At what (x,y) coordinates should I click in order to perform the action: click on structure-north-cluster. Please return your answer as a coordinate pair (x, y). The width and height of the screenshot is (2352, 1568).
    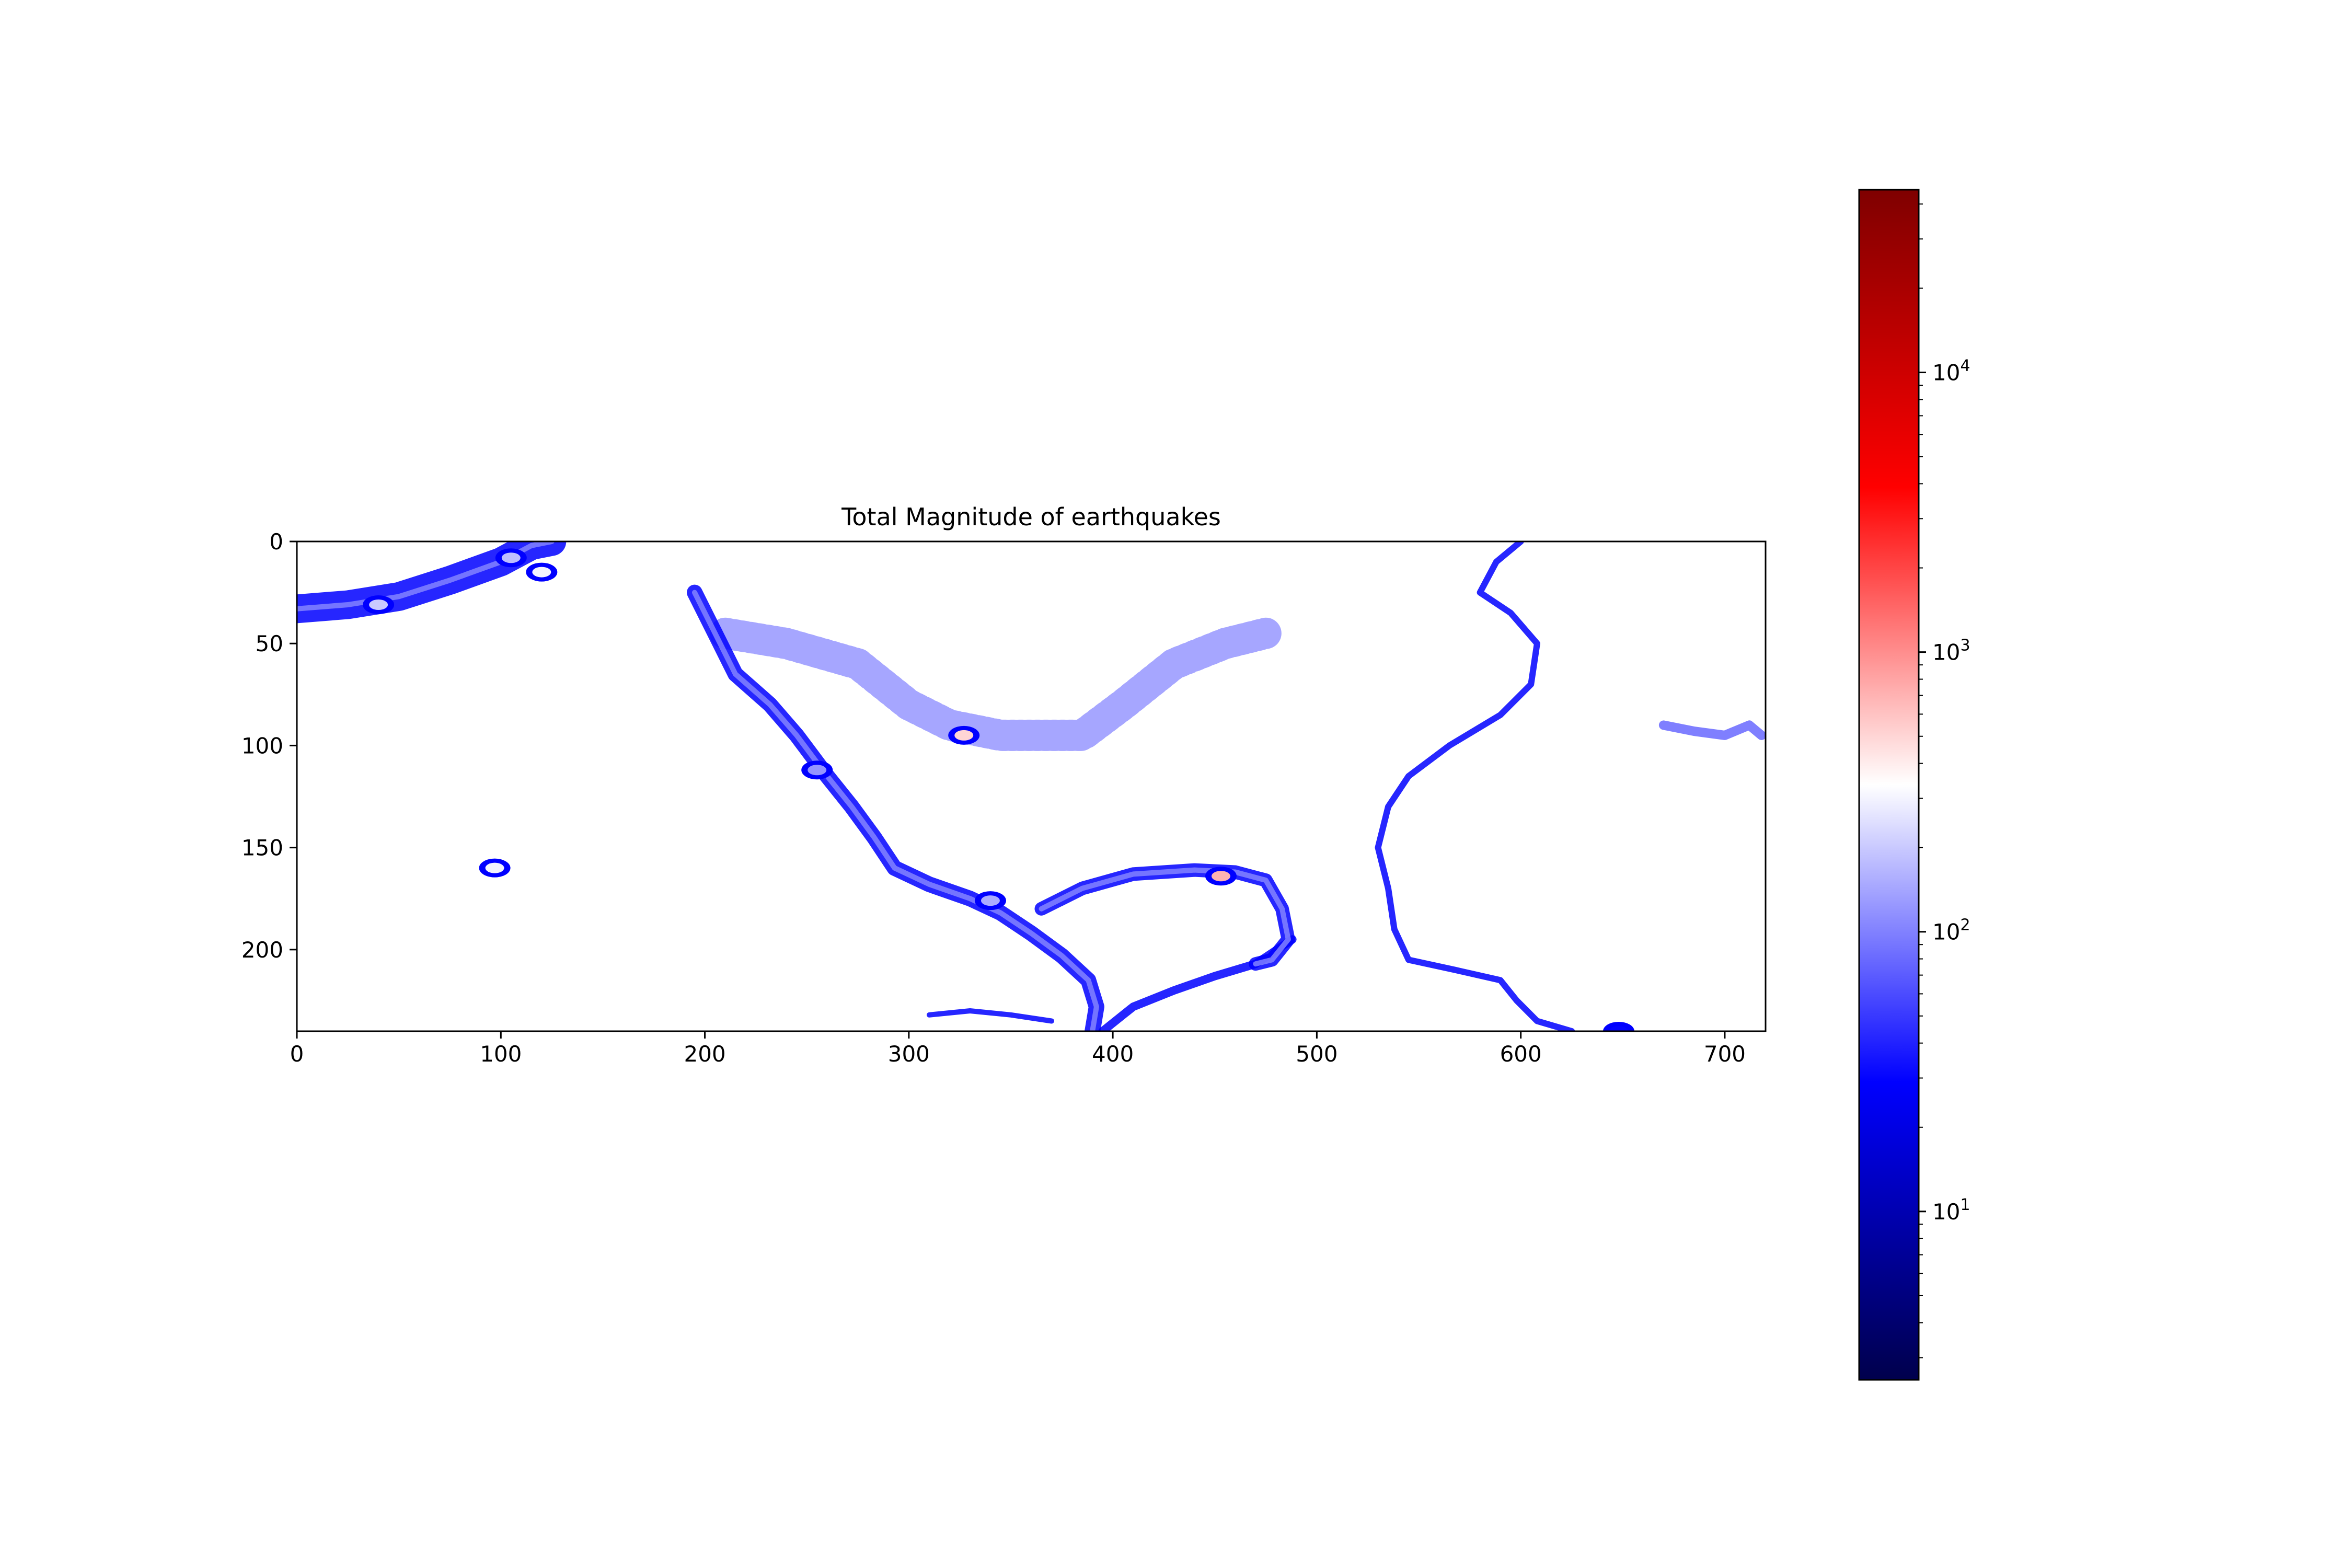
    Looking at the image, I should click on (995, 684).